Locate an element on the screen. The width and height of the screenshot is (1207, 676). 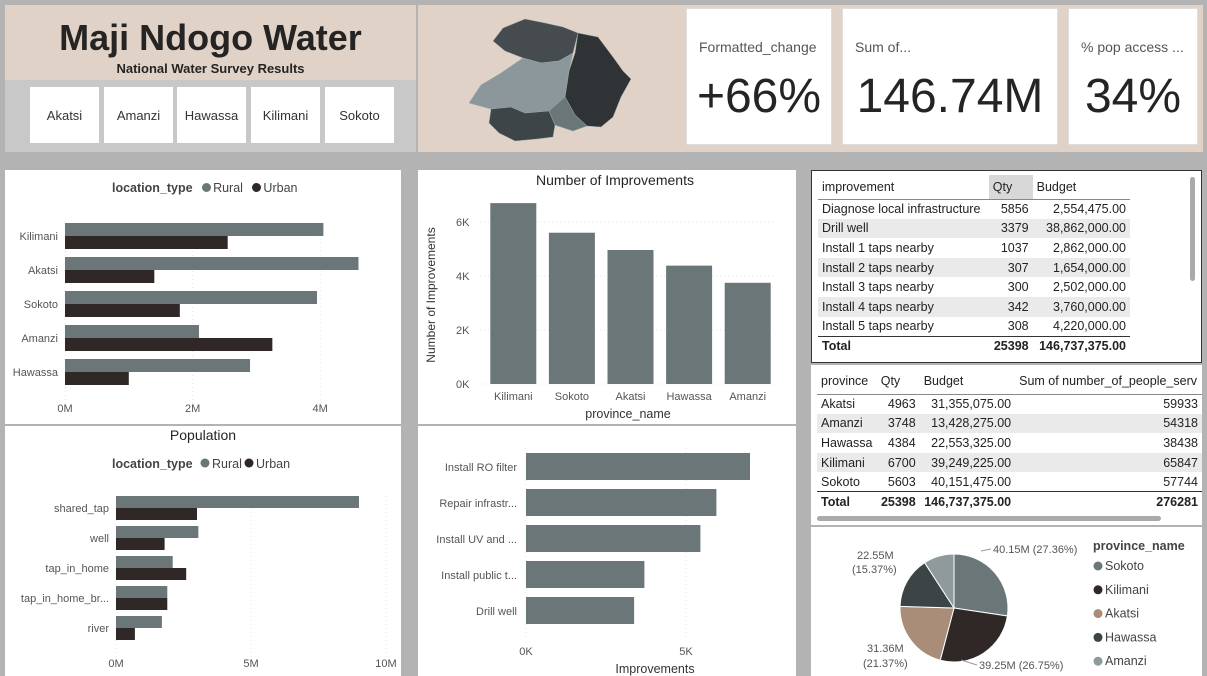
table-row: Sokoto 5603 40,151,475.00 57744 is located at coordinates (1009, 482).